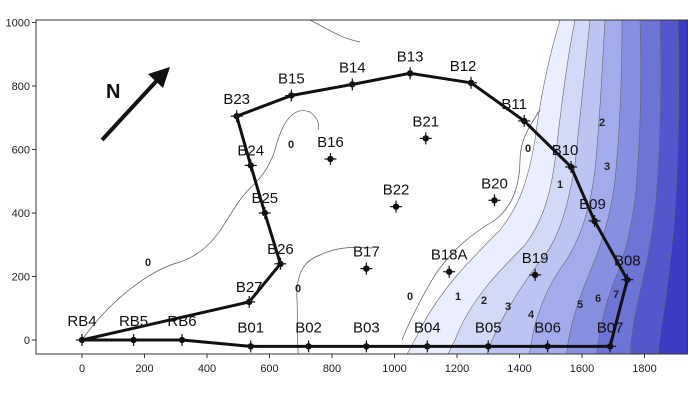 The image size is (688, 394). What do you see at coordinates (531, 315) in the screenshot?
I see `contour-value-label: 4` at bounding box center [531, 315].